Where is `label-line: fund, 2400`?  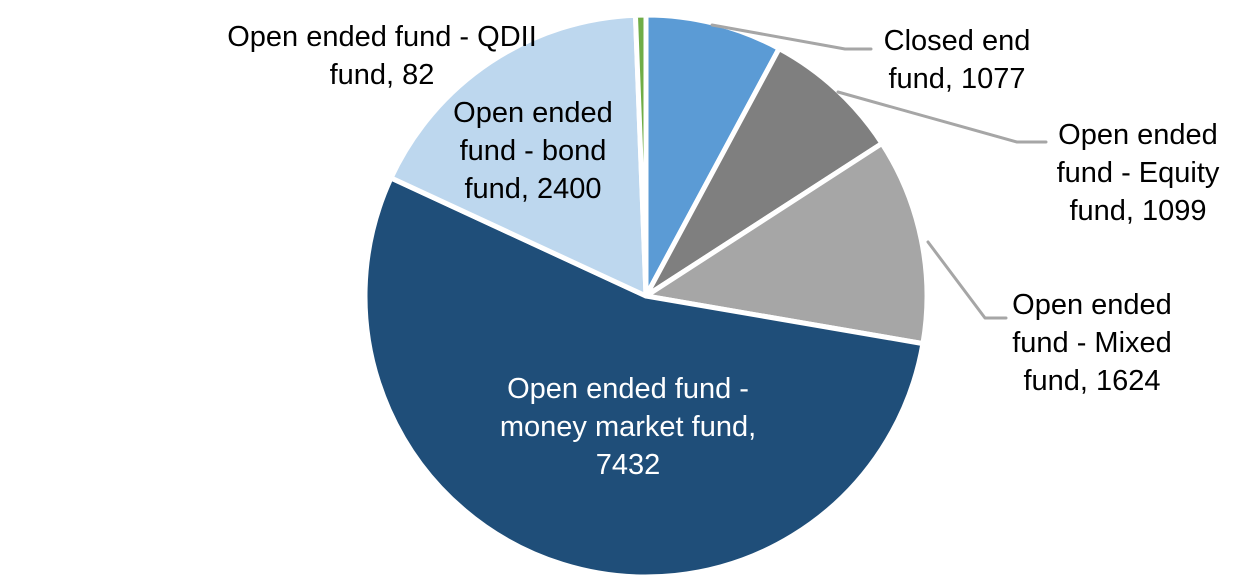
label-line: fund, 2400 is located at coordinates (533, 189).